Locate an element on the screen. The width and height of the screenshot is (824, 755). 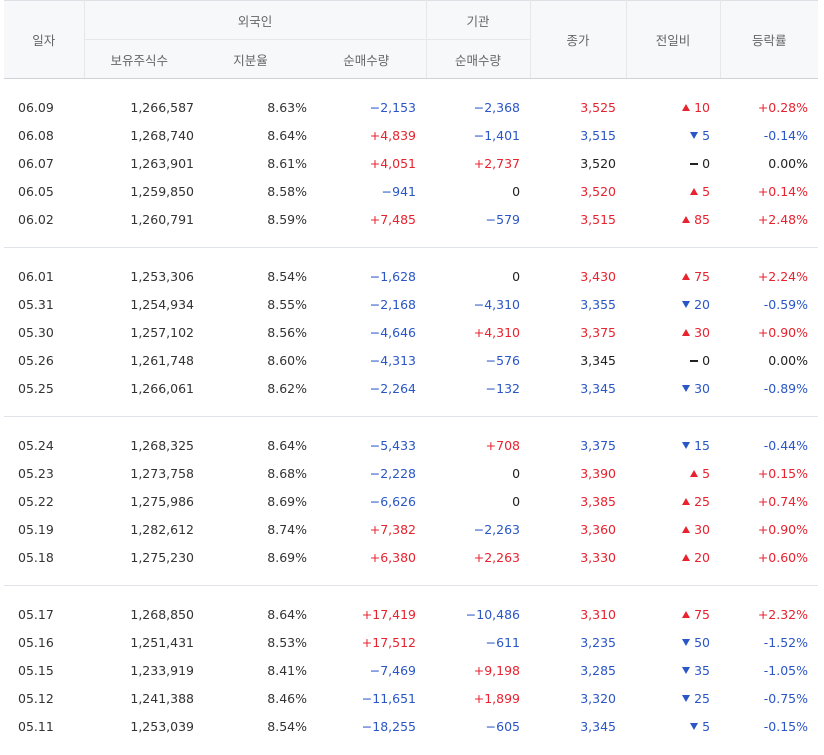
row-holdings: 1,257,102 is located at coordinates (162, 332).